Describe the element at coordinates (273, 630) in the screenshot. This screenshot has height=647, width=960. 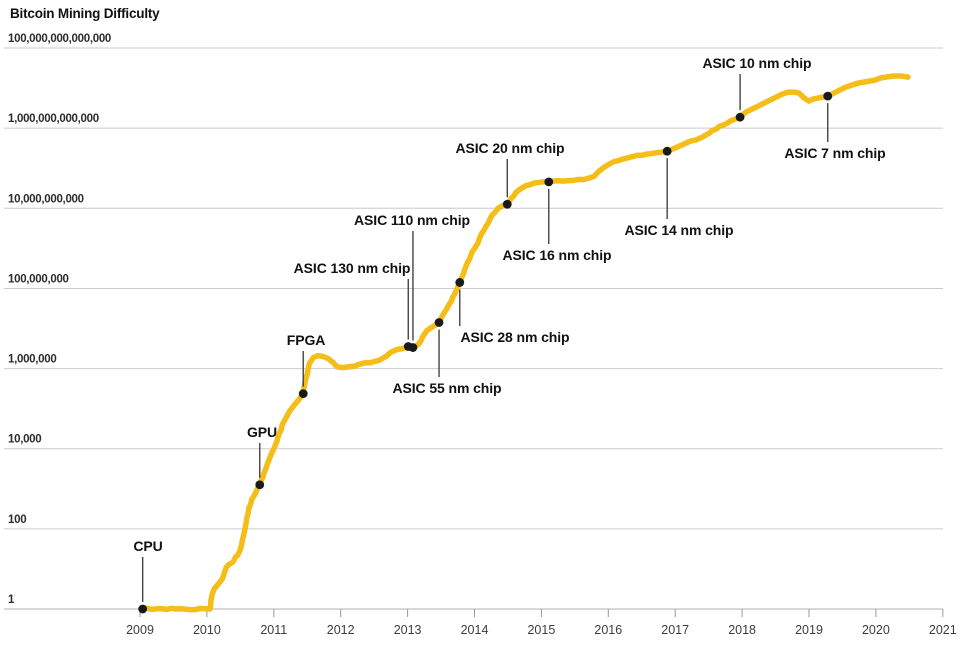
I see `x-tick-label-2011: 2011` at that location.